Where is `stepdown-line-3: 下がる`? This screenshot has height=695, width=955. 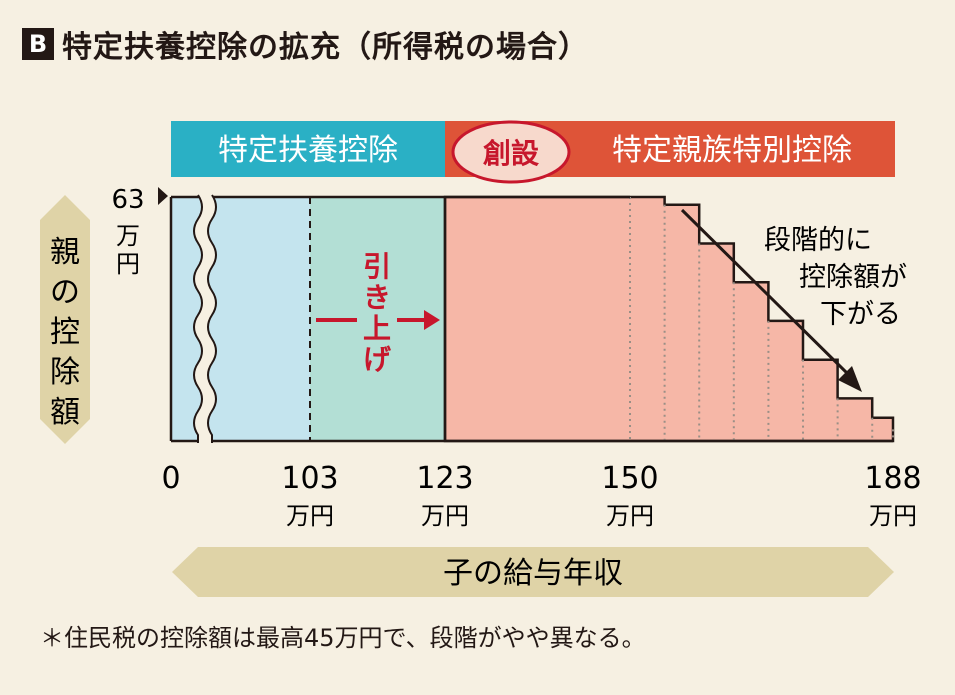
stepdown-line-3: 下がる is located at coordinates (860, 314).